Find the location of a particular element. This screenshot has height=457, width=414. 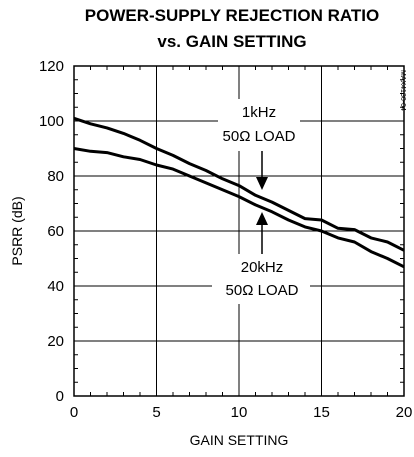

annotation-lower-line2: 50Ω LOAD is located at coordinates (262, 290).